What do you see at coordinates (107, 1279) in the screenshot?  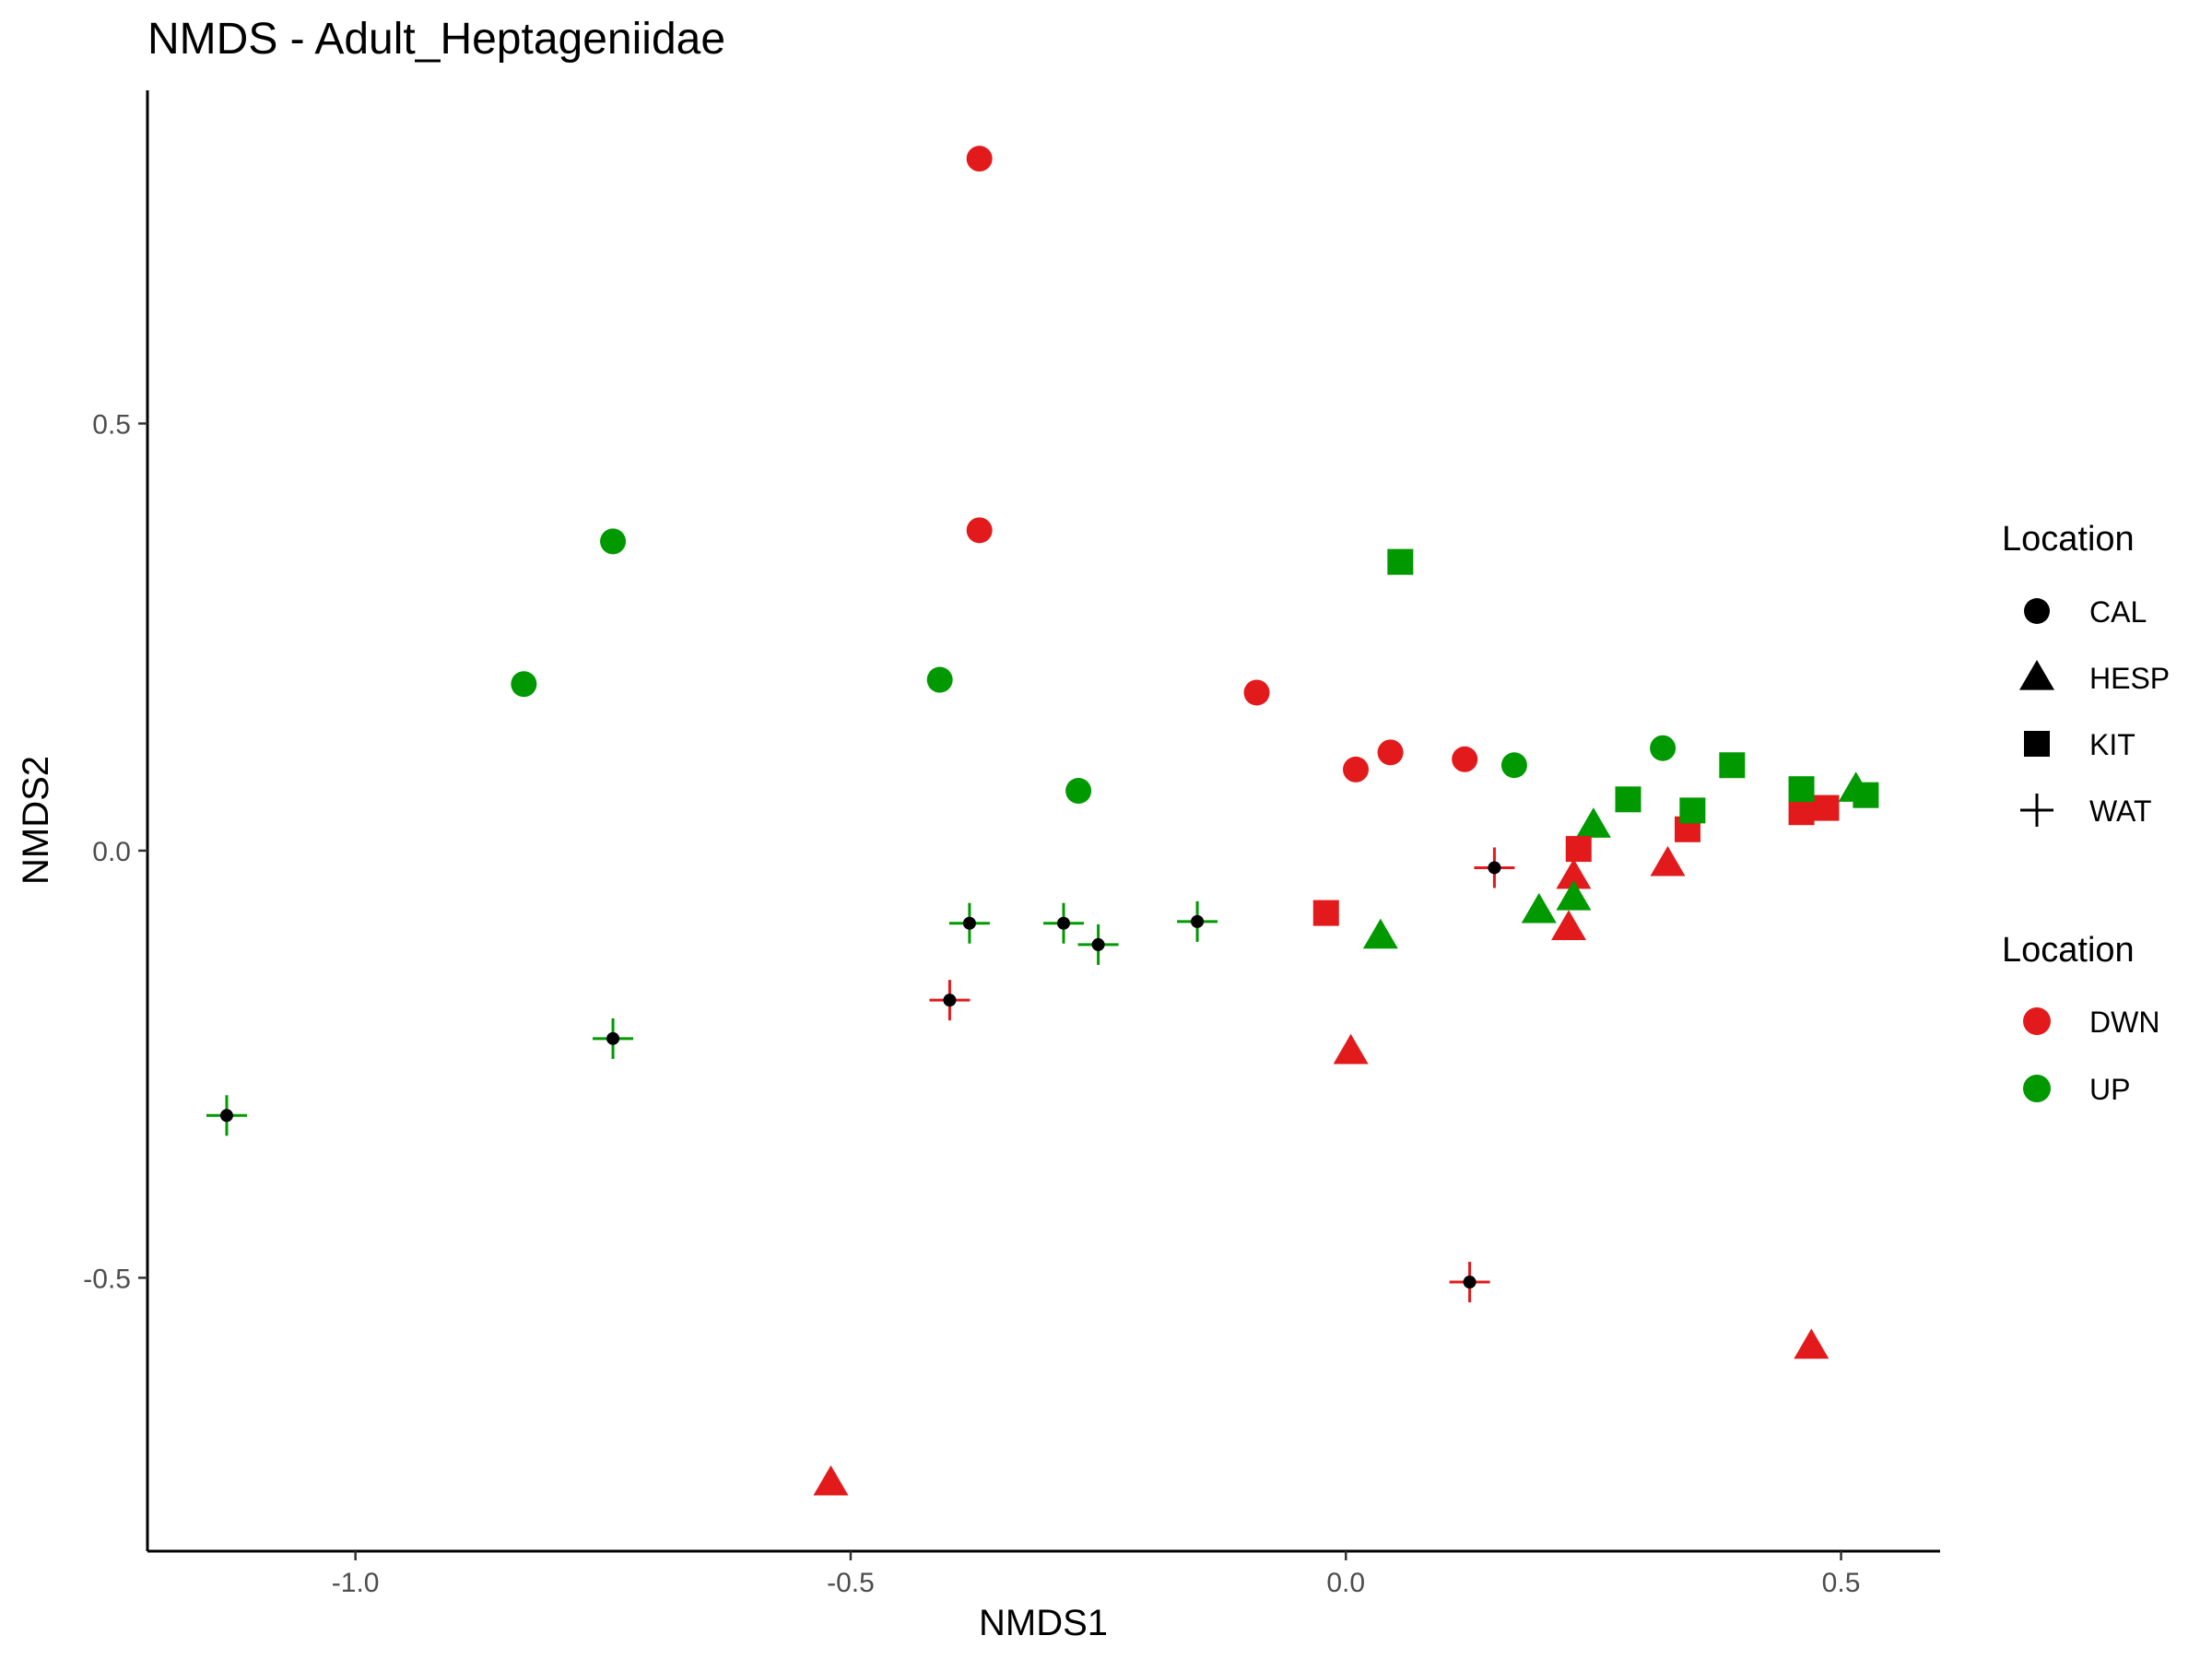 I see `y-tick-label: -0.5` at bounding box center [107, 1279].